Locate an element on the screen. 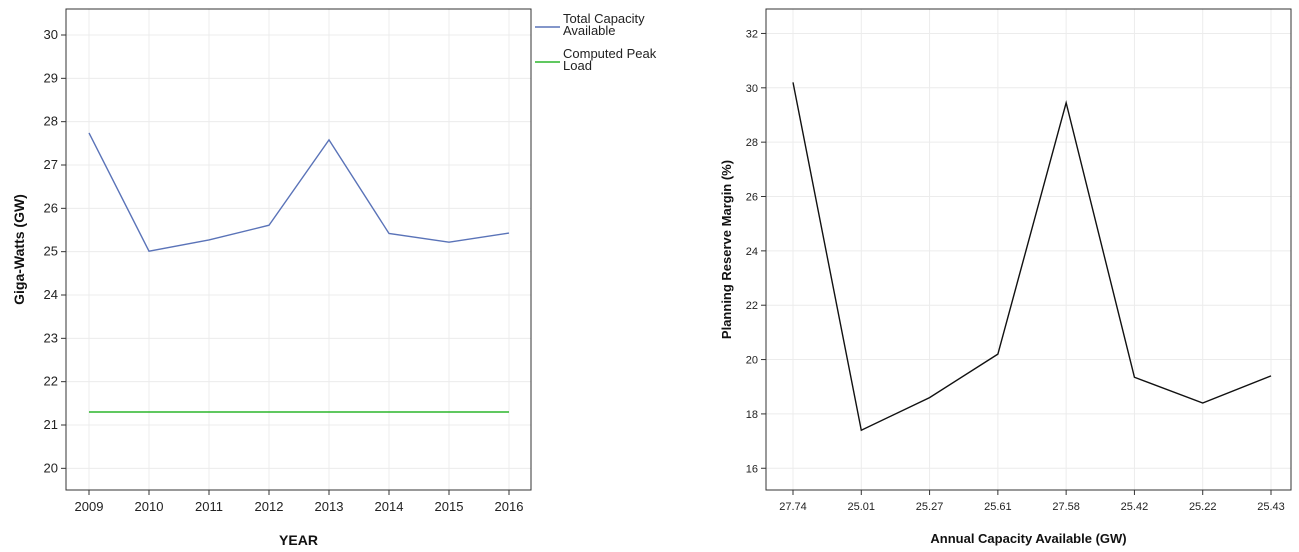  x-tick-label: 25.42 is located at coordinates (1135, 507).